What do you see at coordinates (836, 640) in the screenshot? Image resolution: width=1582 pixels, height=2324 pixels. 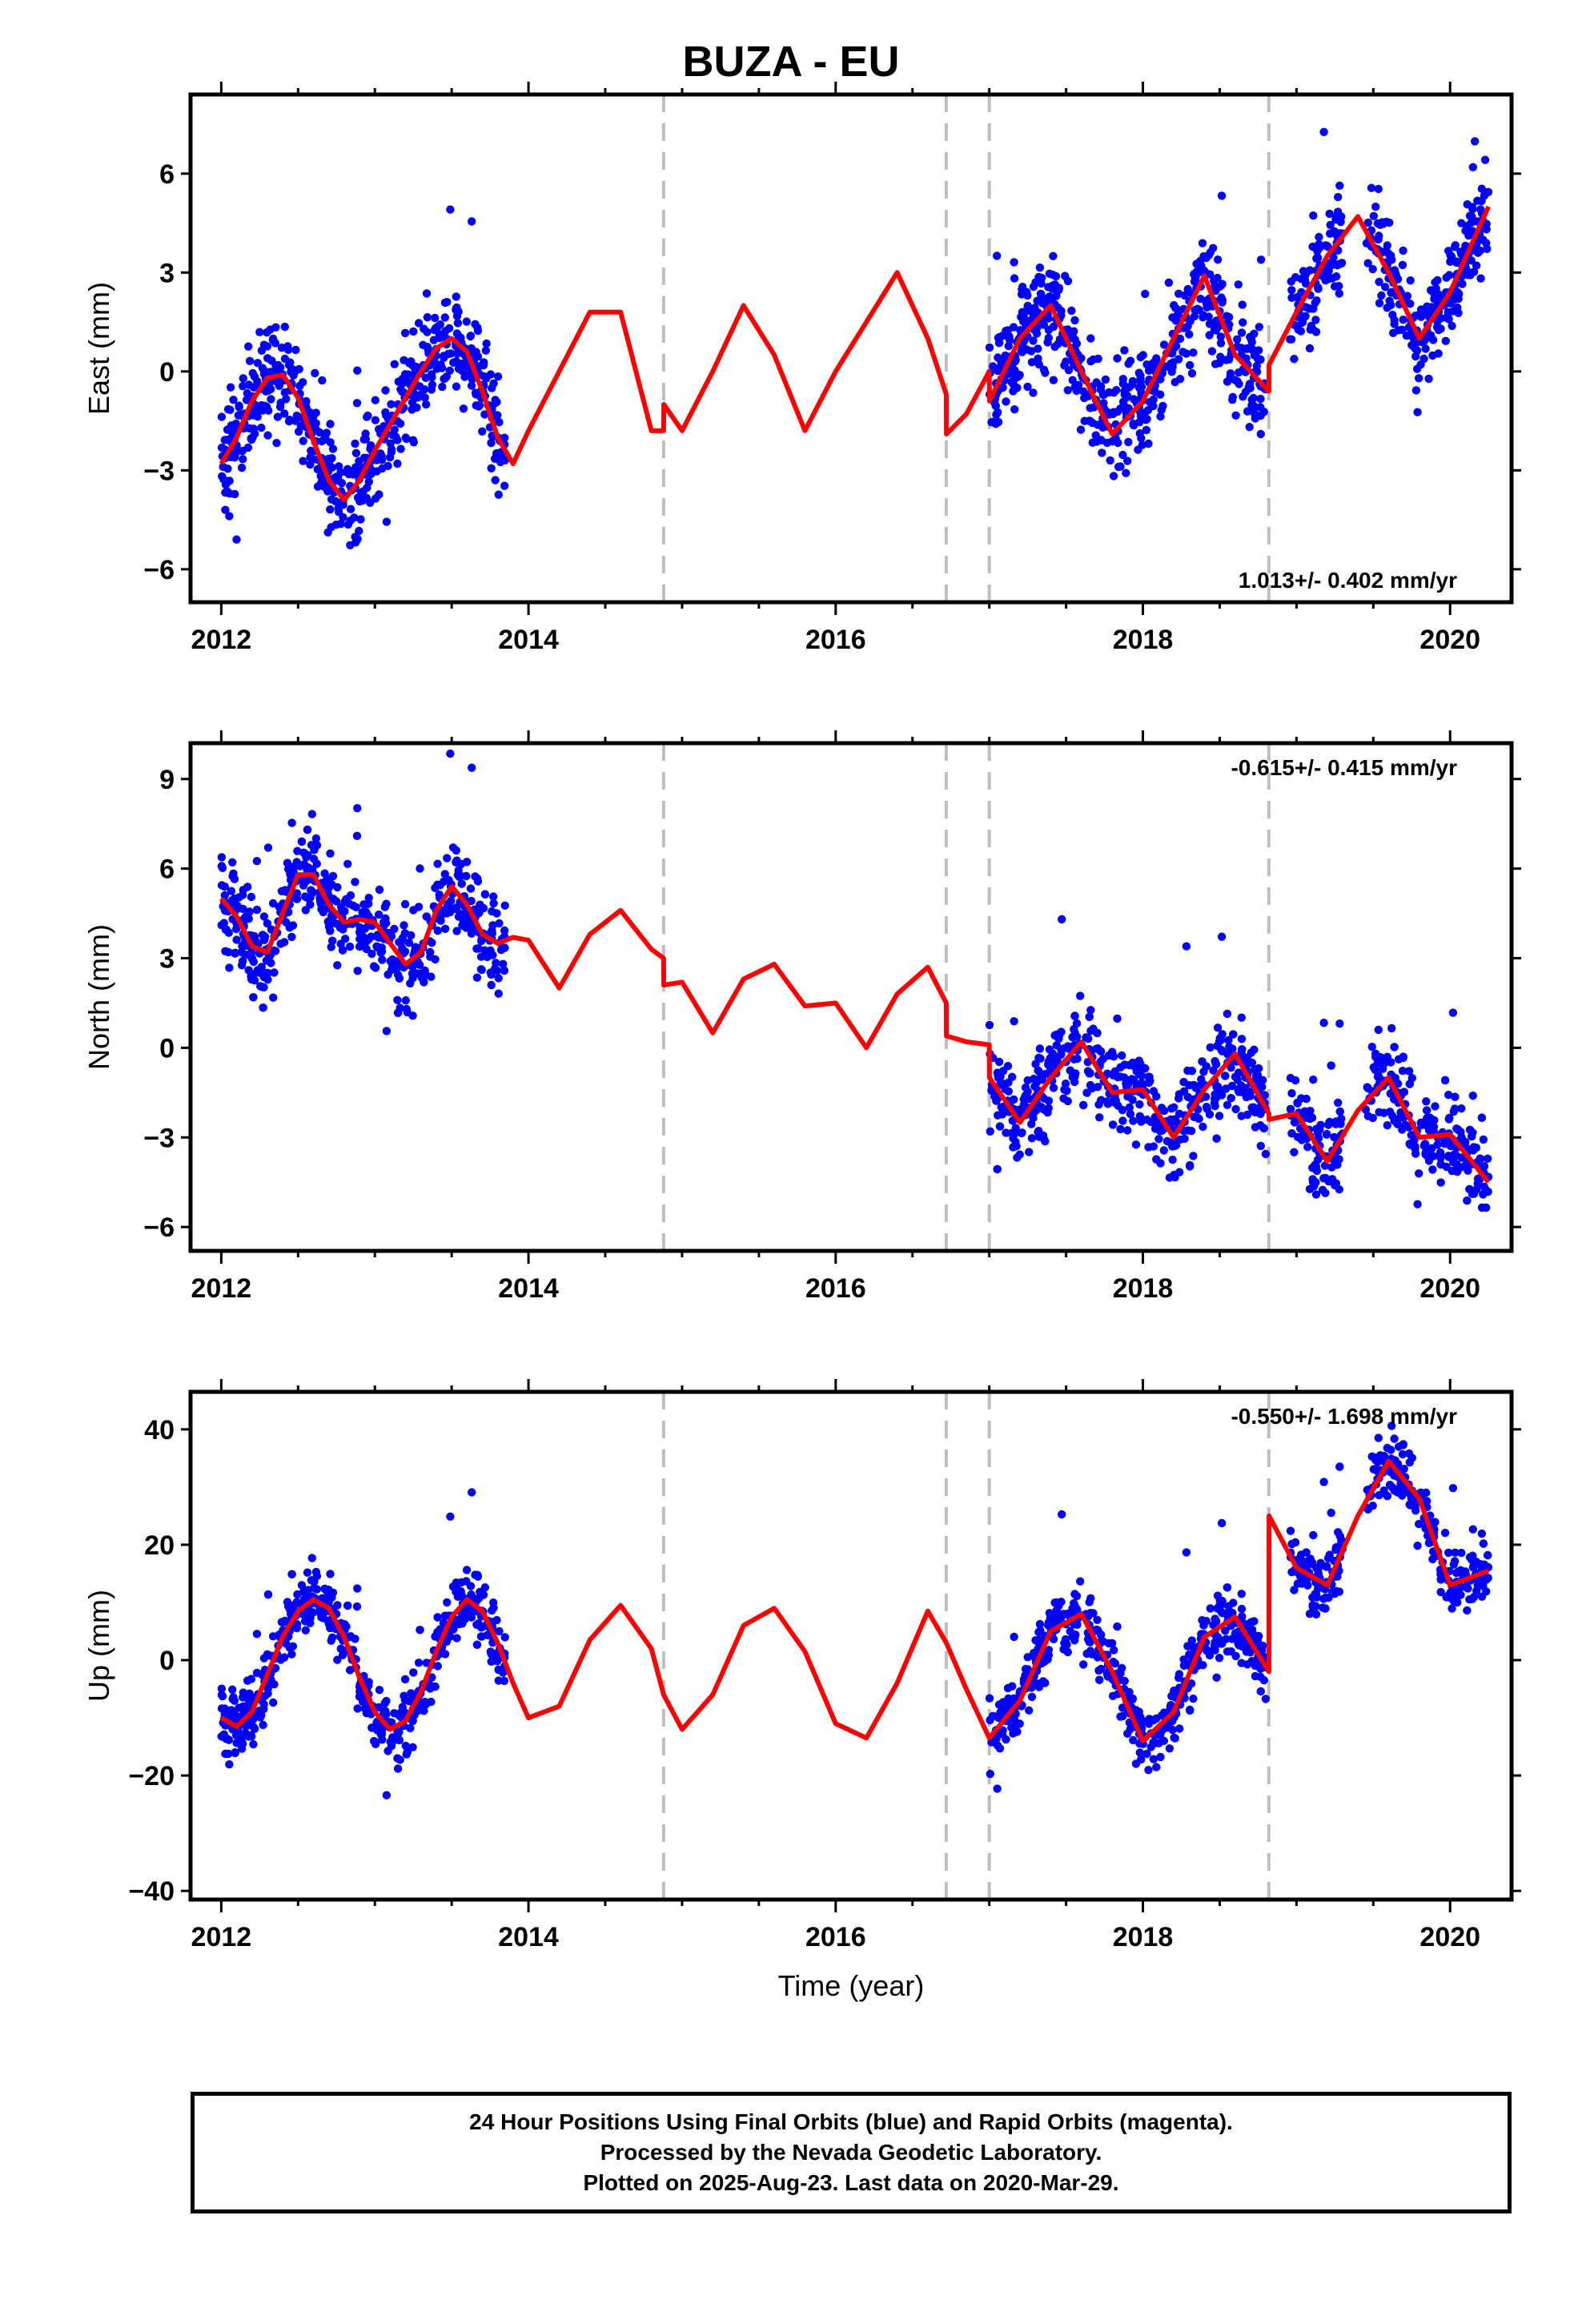 I see `x-tick-label: 2016` at bounding box center [836, 640].